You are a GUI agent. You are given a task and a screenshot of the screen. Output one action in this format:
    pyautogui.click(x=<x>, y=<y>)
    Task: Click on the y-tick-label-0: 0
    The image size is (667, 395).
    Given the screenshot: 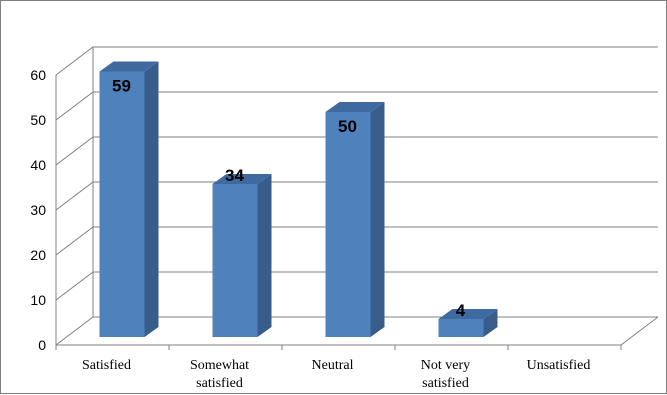 What is the action you would take?
    pyautogui.click(x=42, y=345)
    